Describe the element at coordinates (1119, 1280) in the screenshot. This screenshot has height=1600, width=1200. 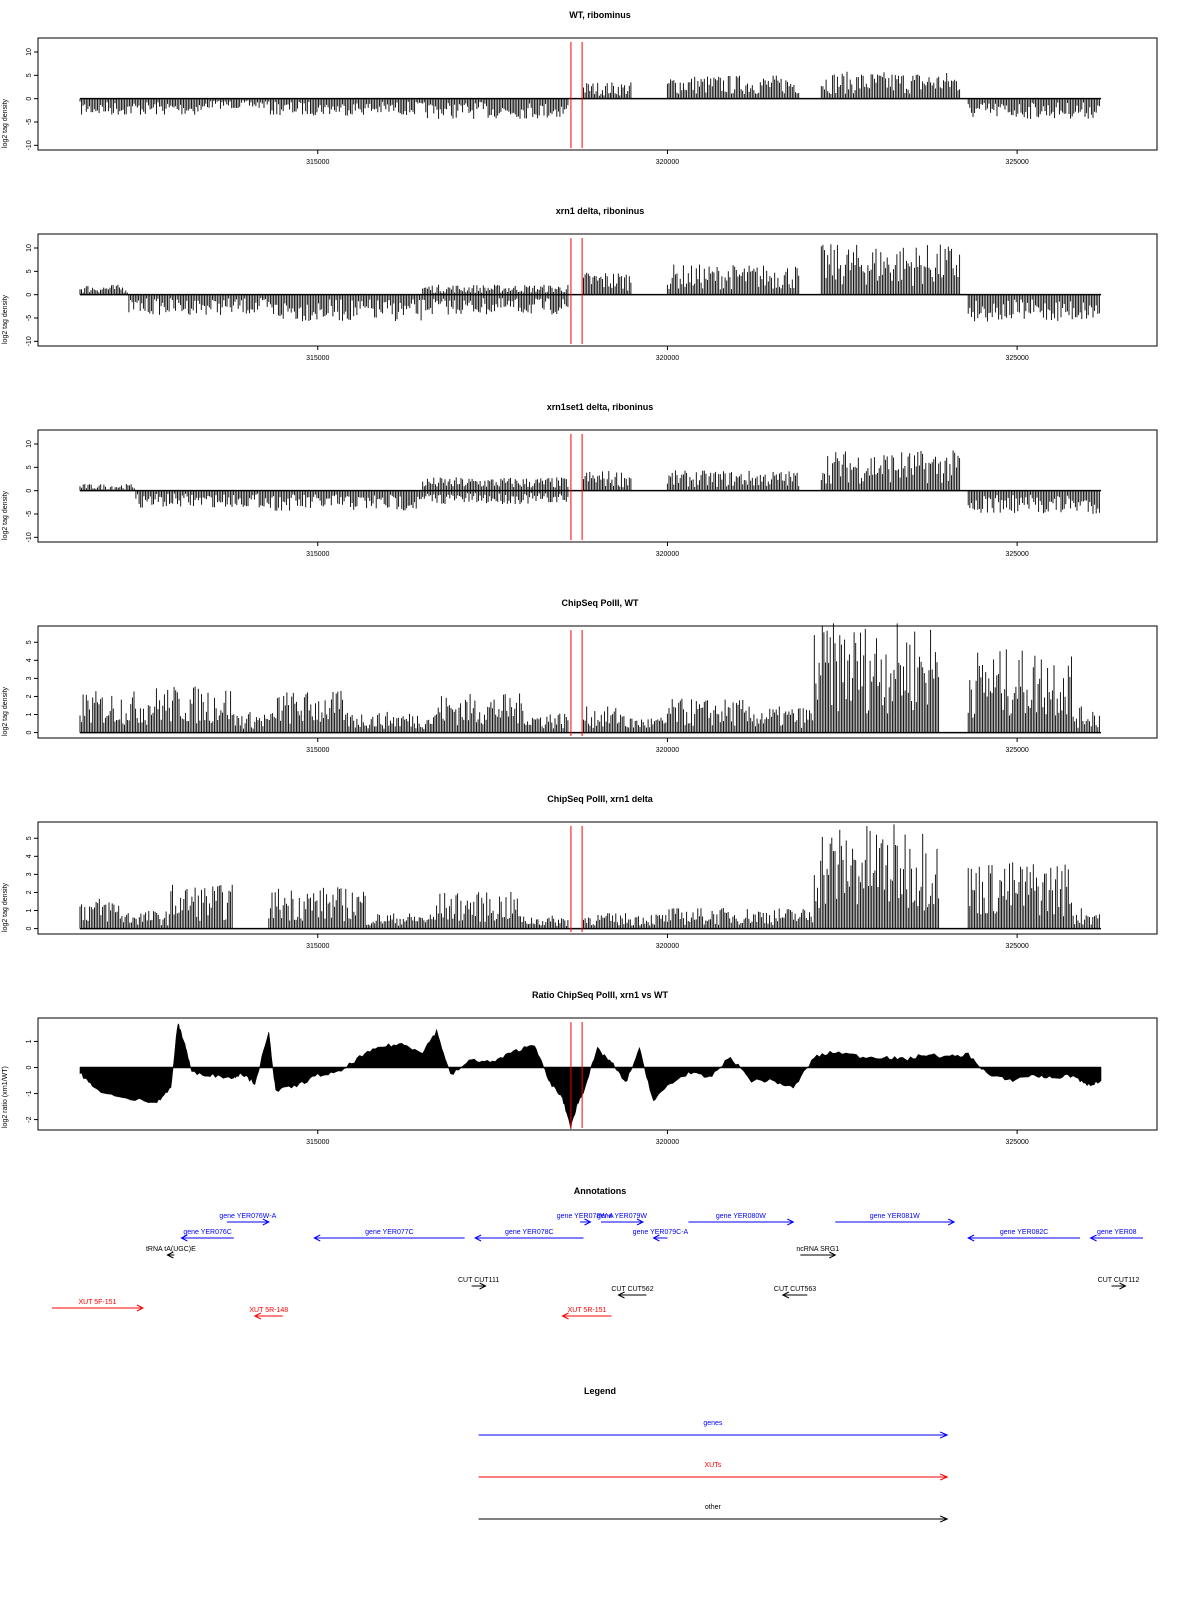
I see `feature-label: CUT CUT112` at that location.